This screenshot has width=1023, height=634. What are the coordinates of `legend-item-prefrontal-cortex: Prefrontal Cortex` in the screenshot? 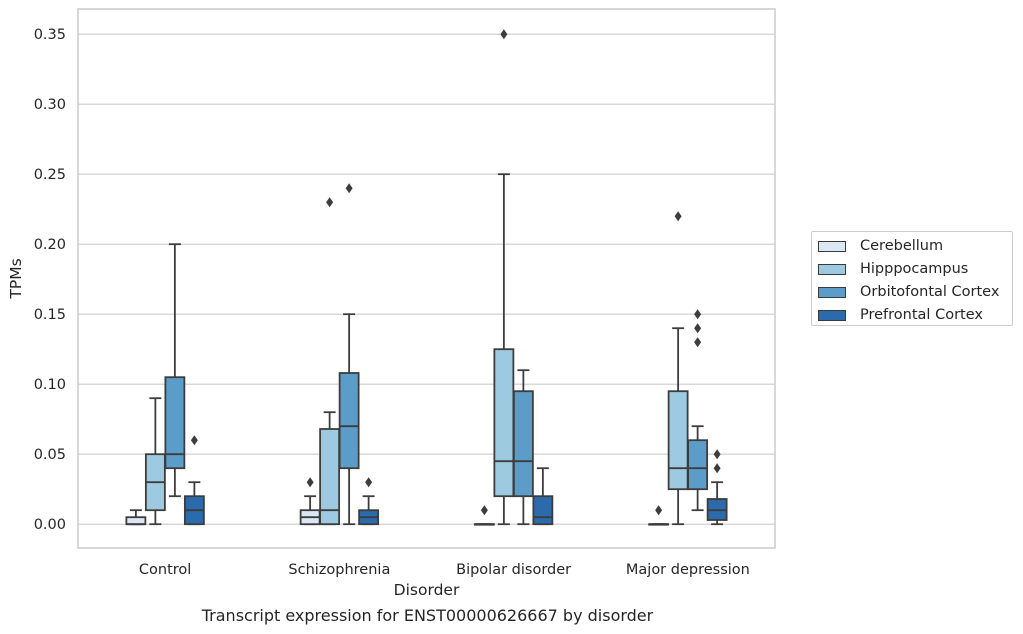 It's located at (900, 315).